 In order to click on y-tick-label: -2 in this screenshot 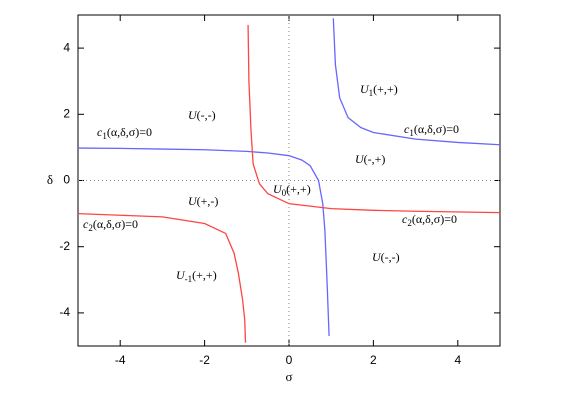, I will do `click(64, 246)`.